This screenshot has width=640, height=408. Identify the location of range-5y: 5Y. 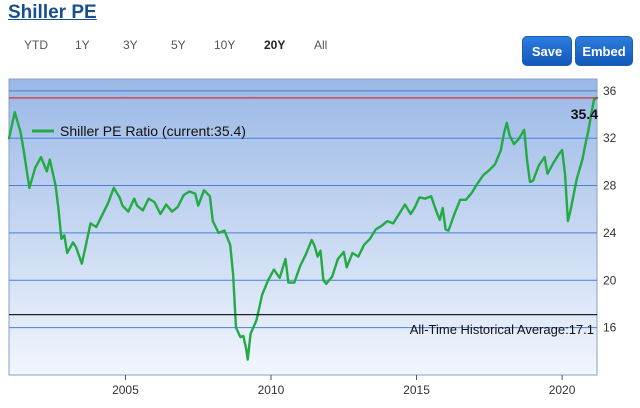
(178, 45).